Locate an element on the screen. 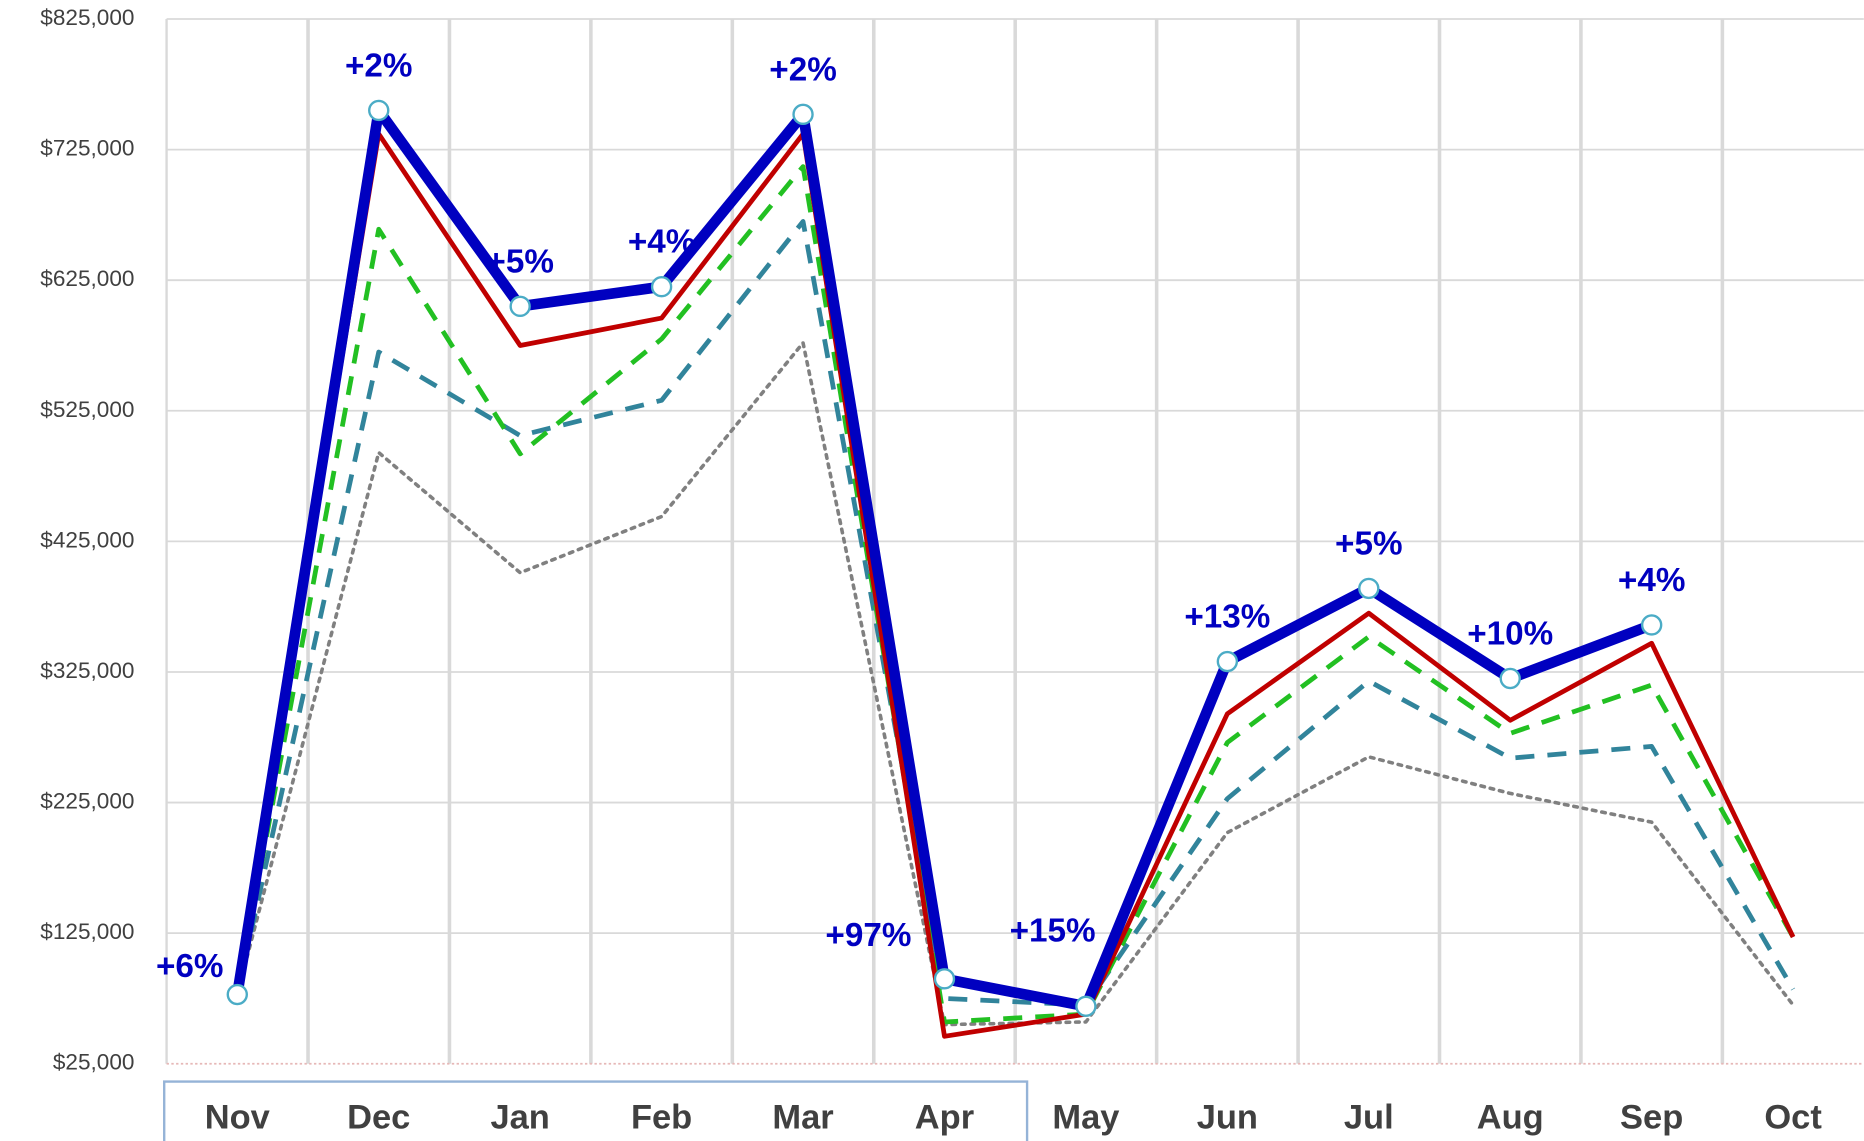 This screenshot has width=1864, height=1141. y-tick-label: $825,000 is located at coordinates (87, 17).